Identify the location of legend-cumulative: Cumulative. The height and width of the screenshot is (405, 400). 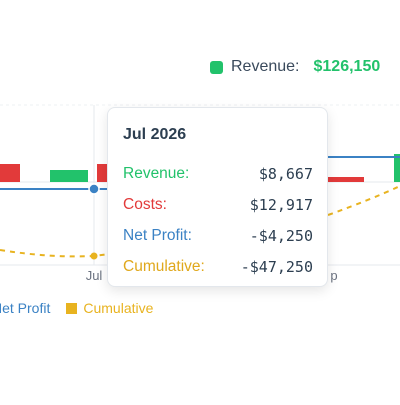
(118, 308).